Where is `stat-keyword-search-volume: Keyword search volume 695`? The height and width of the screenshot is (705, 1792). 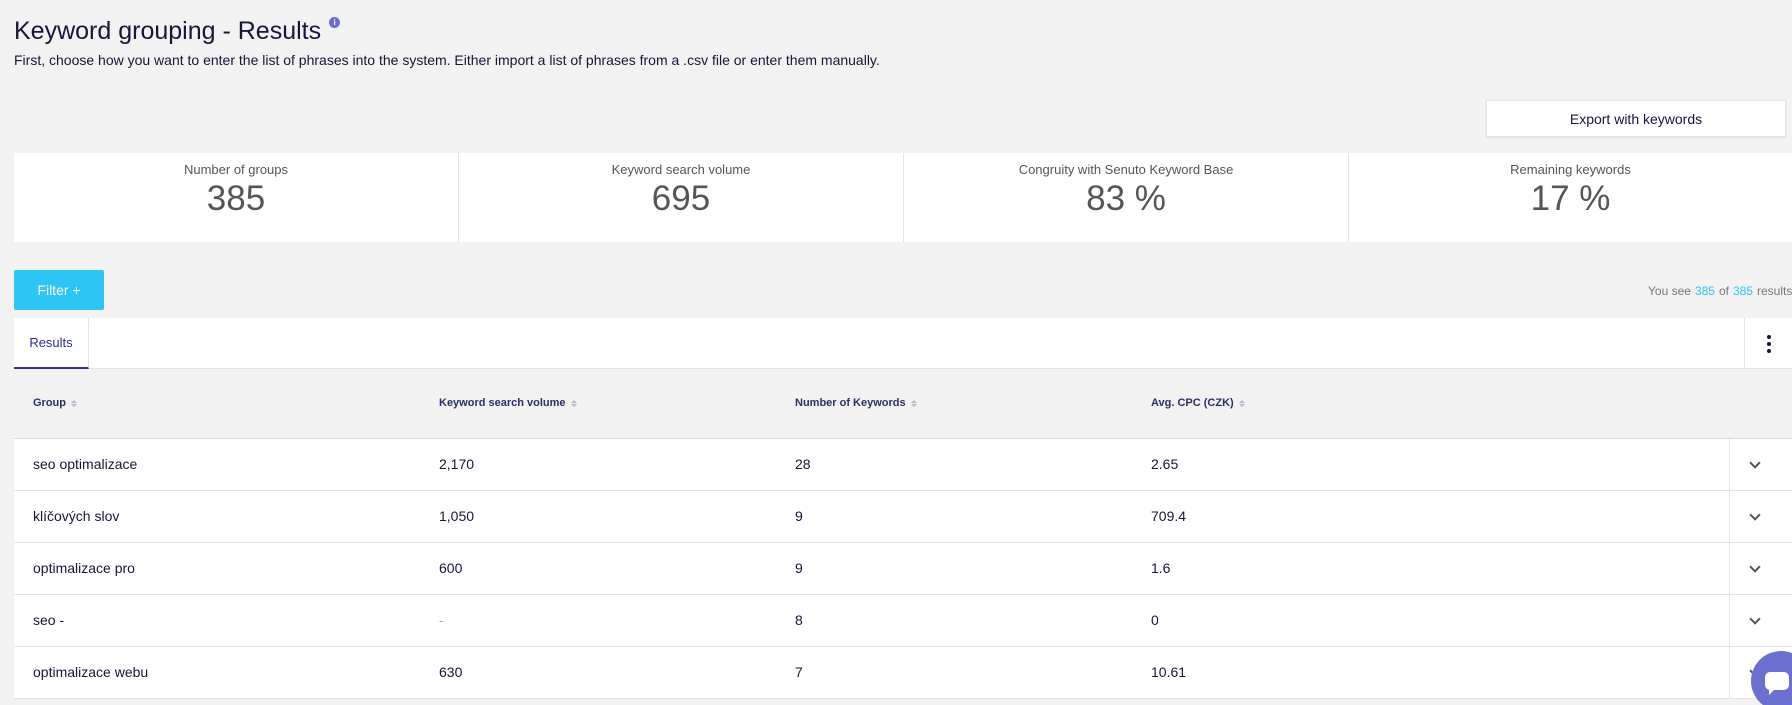 stat-keyword-search-volume: Keyword search volume 695 is located at coordinates (681, 197).